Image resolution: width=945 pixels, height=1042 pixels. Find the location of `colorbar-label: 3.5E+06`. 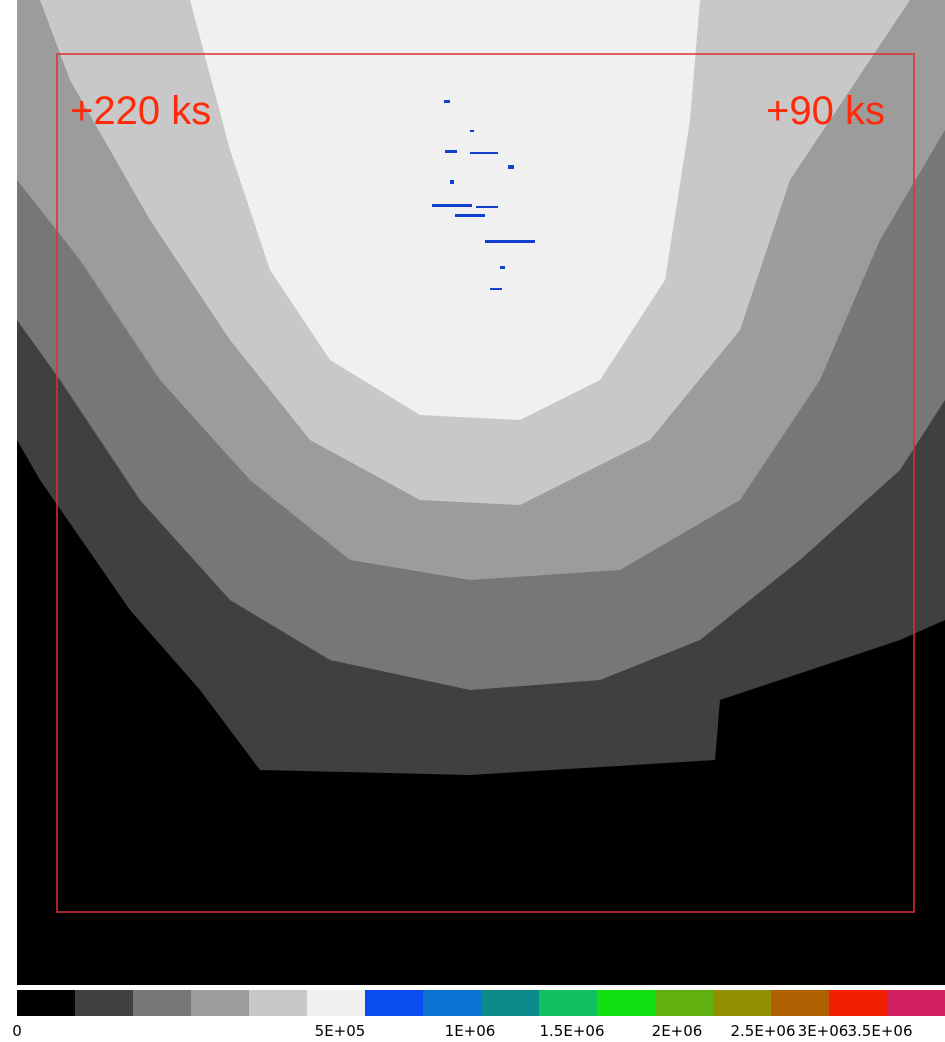

colorbar-label: 3.5E+06 is located at coordinates (880, 1031).